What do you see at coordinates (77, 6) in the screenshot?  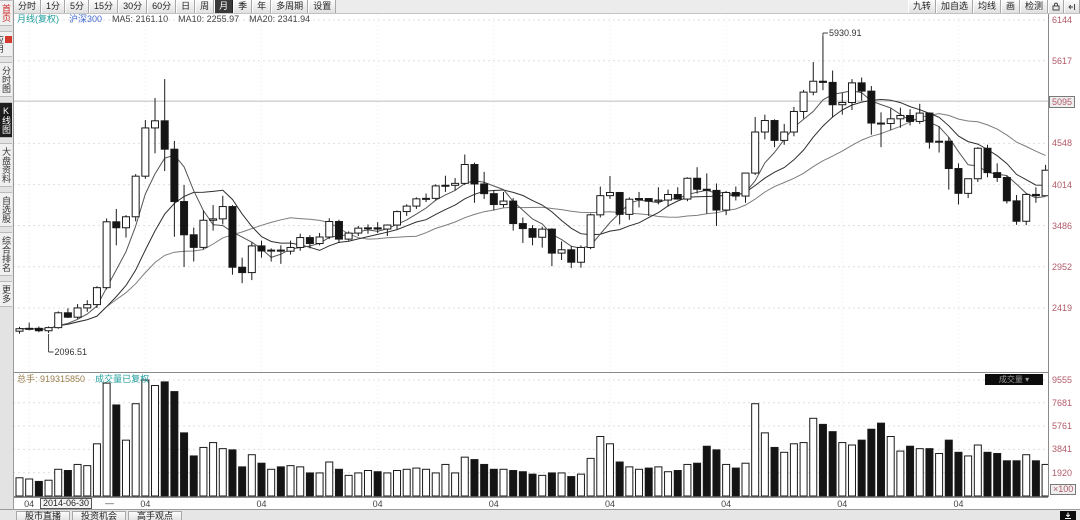 I see `period-button-5分: 5分` at bounding box center [77, 6].